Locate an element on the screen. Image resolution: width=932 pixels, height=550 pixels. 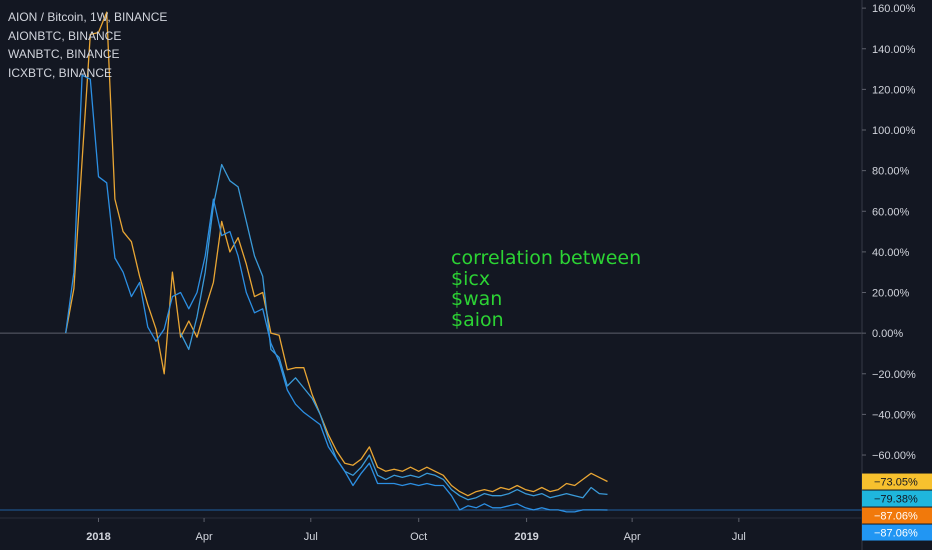
x-tick-label: Oct is located at coordinates (418, 537).